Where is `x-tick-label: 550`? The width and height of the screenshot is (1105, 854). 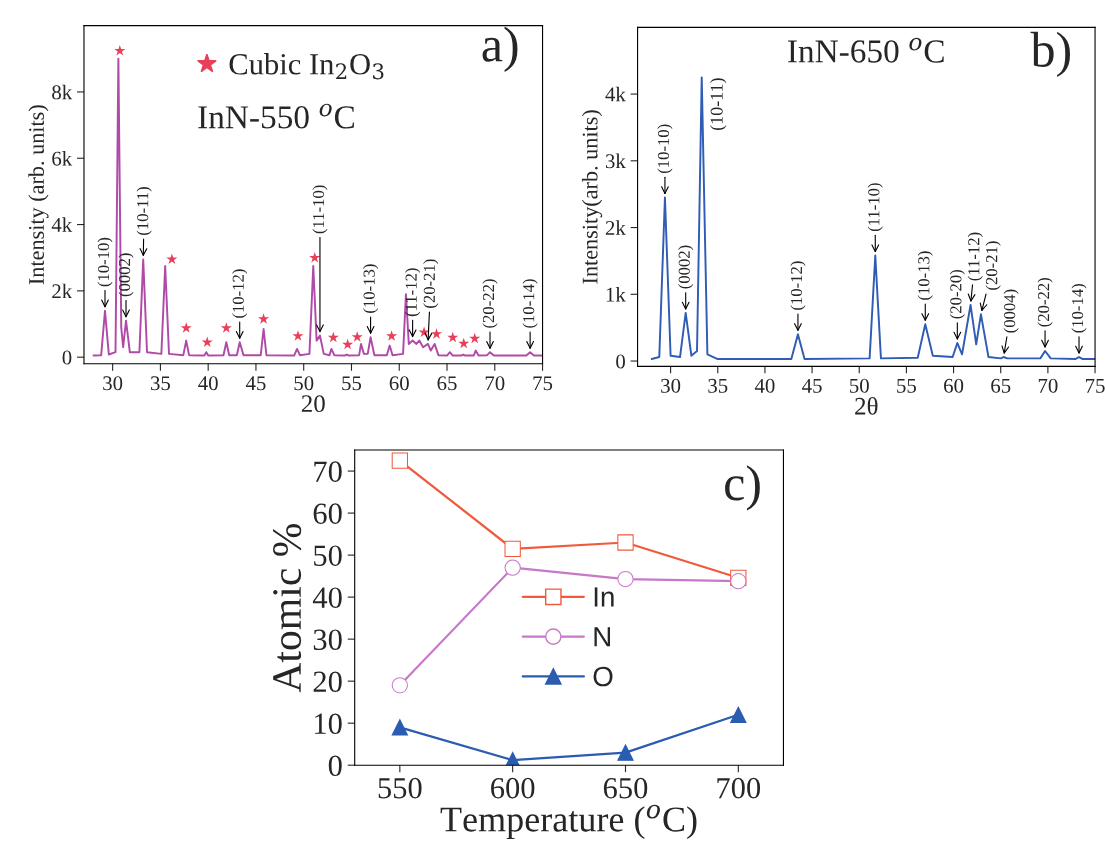 x-tick-label: 550 is located at coordinates (400, 788).